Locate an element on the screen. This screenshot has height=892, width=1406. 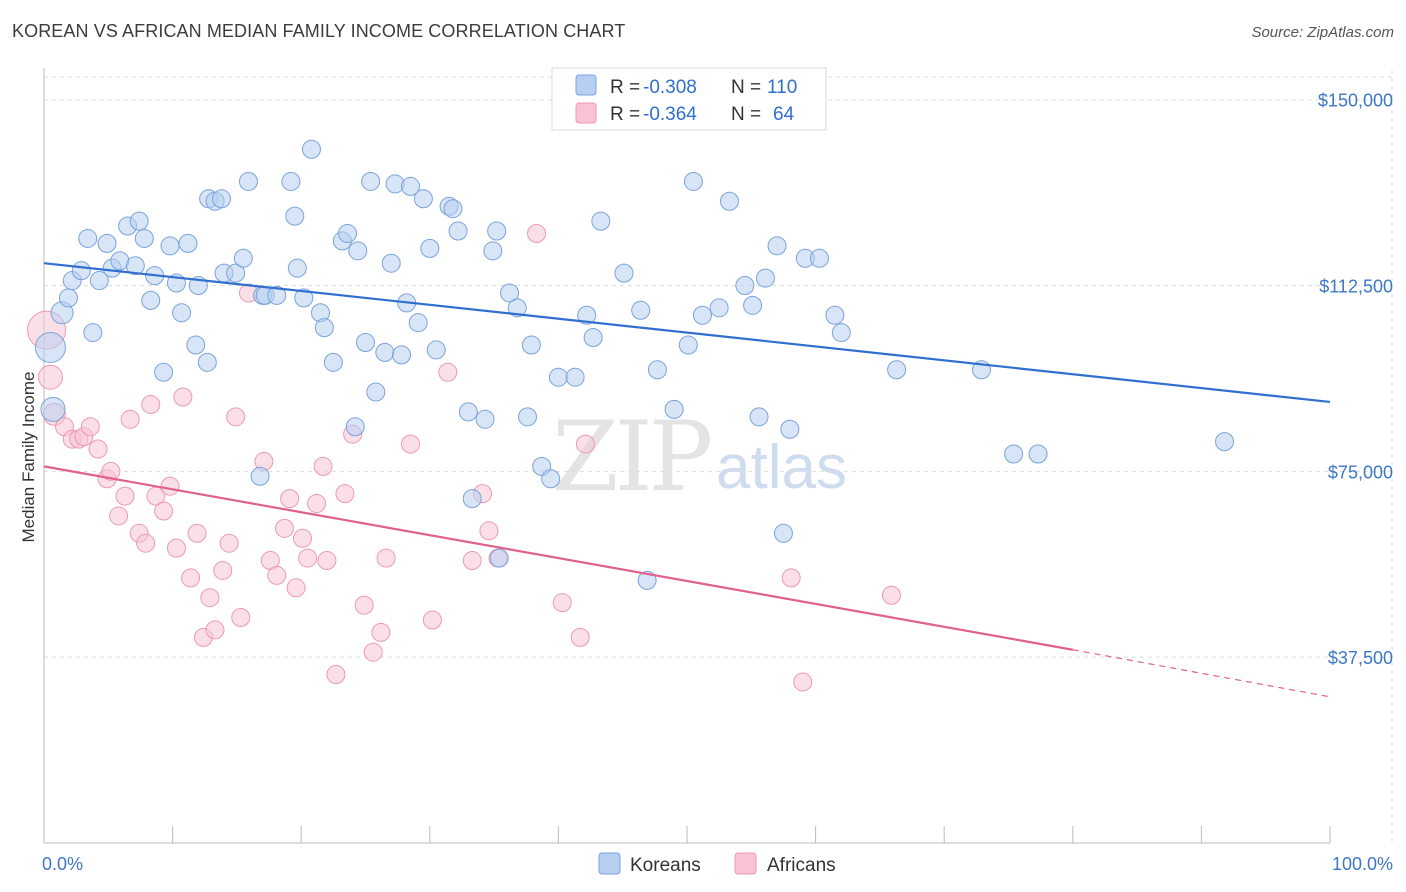
watermark-atlas: atlas is located at coordinates (781, 467).